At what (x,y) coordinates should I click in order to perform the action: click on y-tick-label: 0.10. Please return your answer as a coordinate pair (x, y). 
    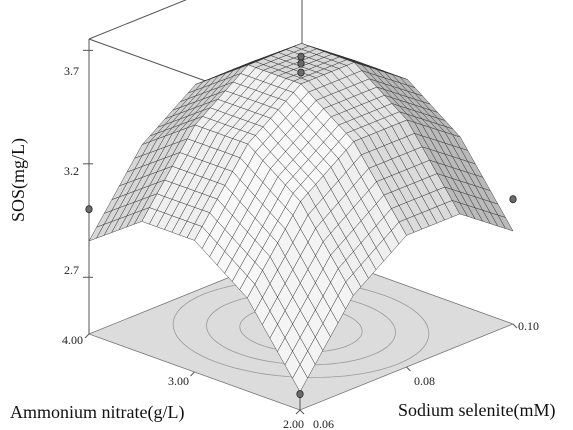
    Looking at the image, I should click on (528, 326).